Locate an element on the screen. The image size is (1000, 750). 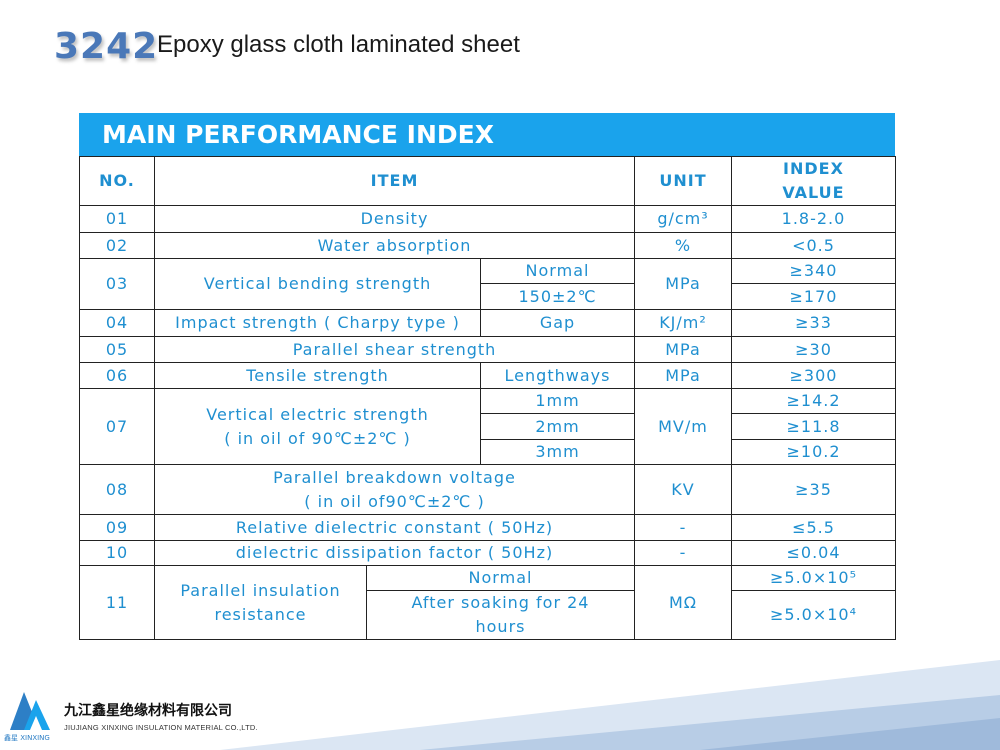
product-code: 3242 is located at coordinates (106, 46).